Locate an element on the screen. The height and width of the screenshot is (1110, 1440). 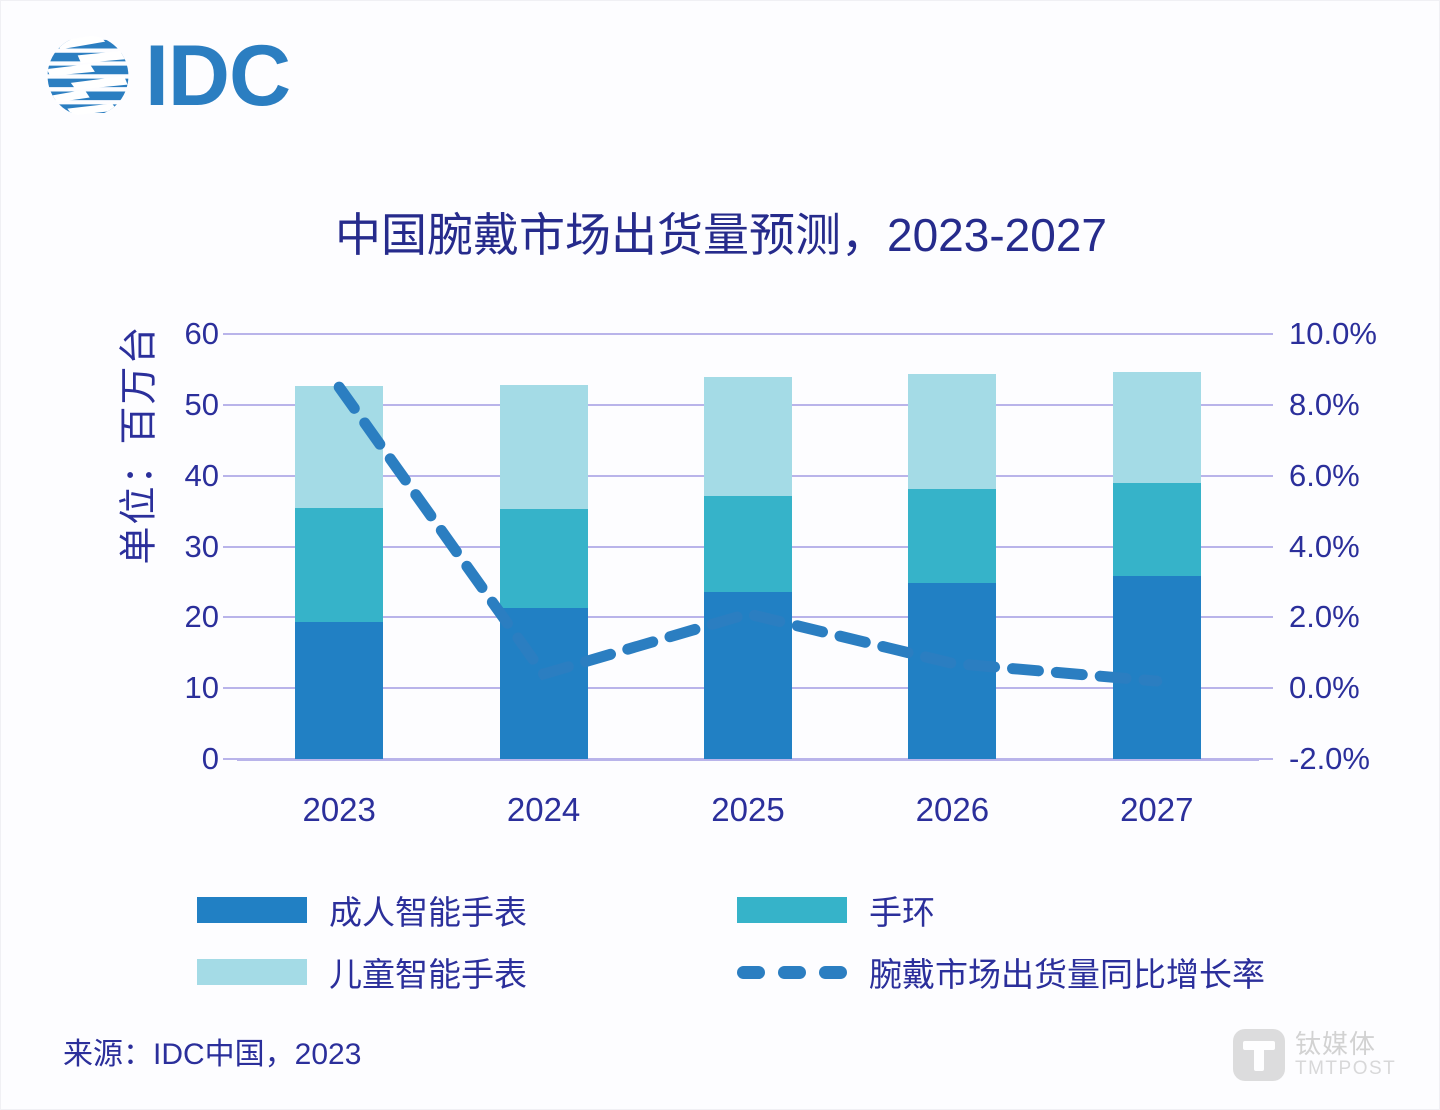
legend-row-1: 成人智能手表 手环 is located at coordinates (757, 910).